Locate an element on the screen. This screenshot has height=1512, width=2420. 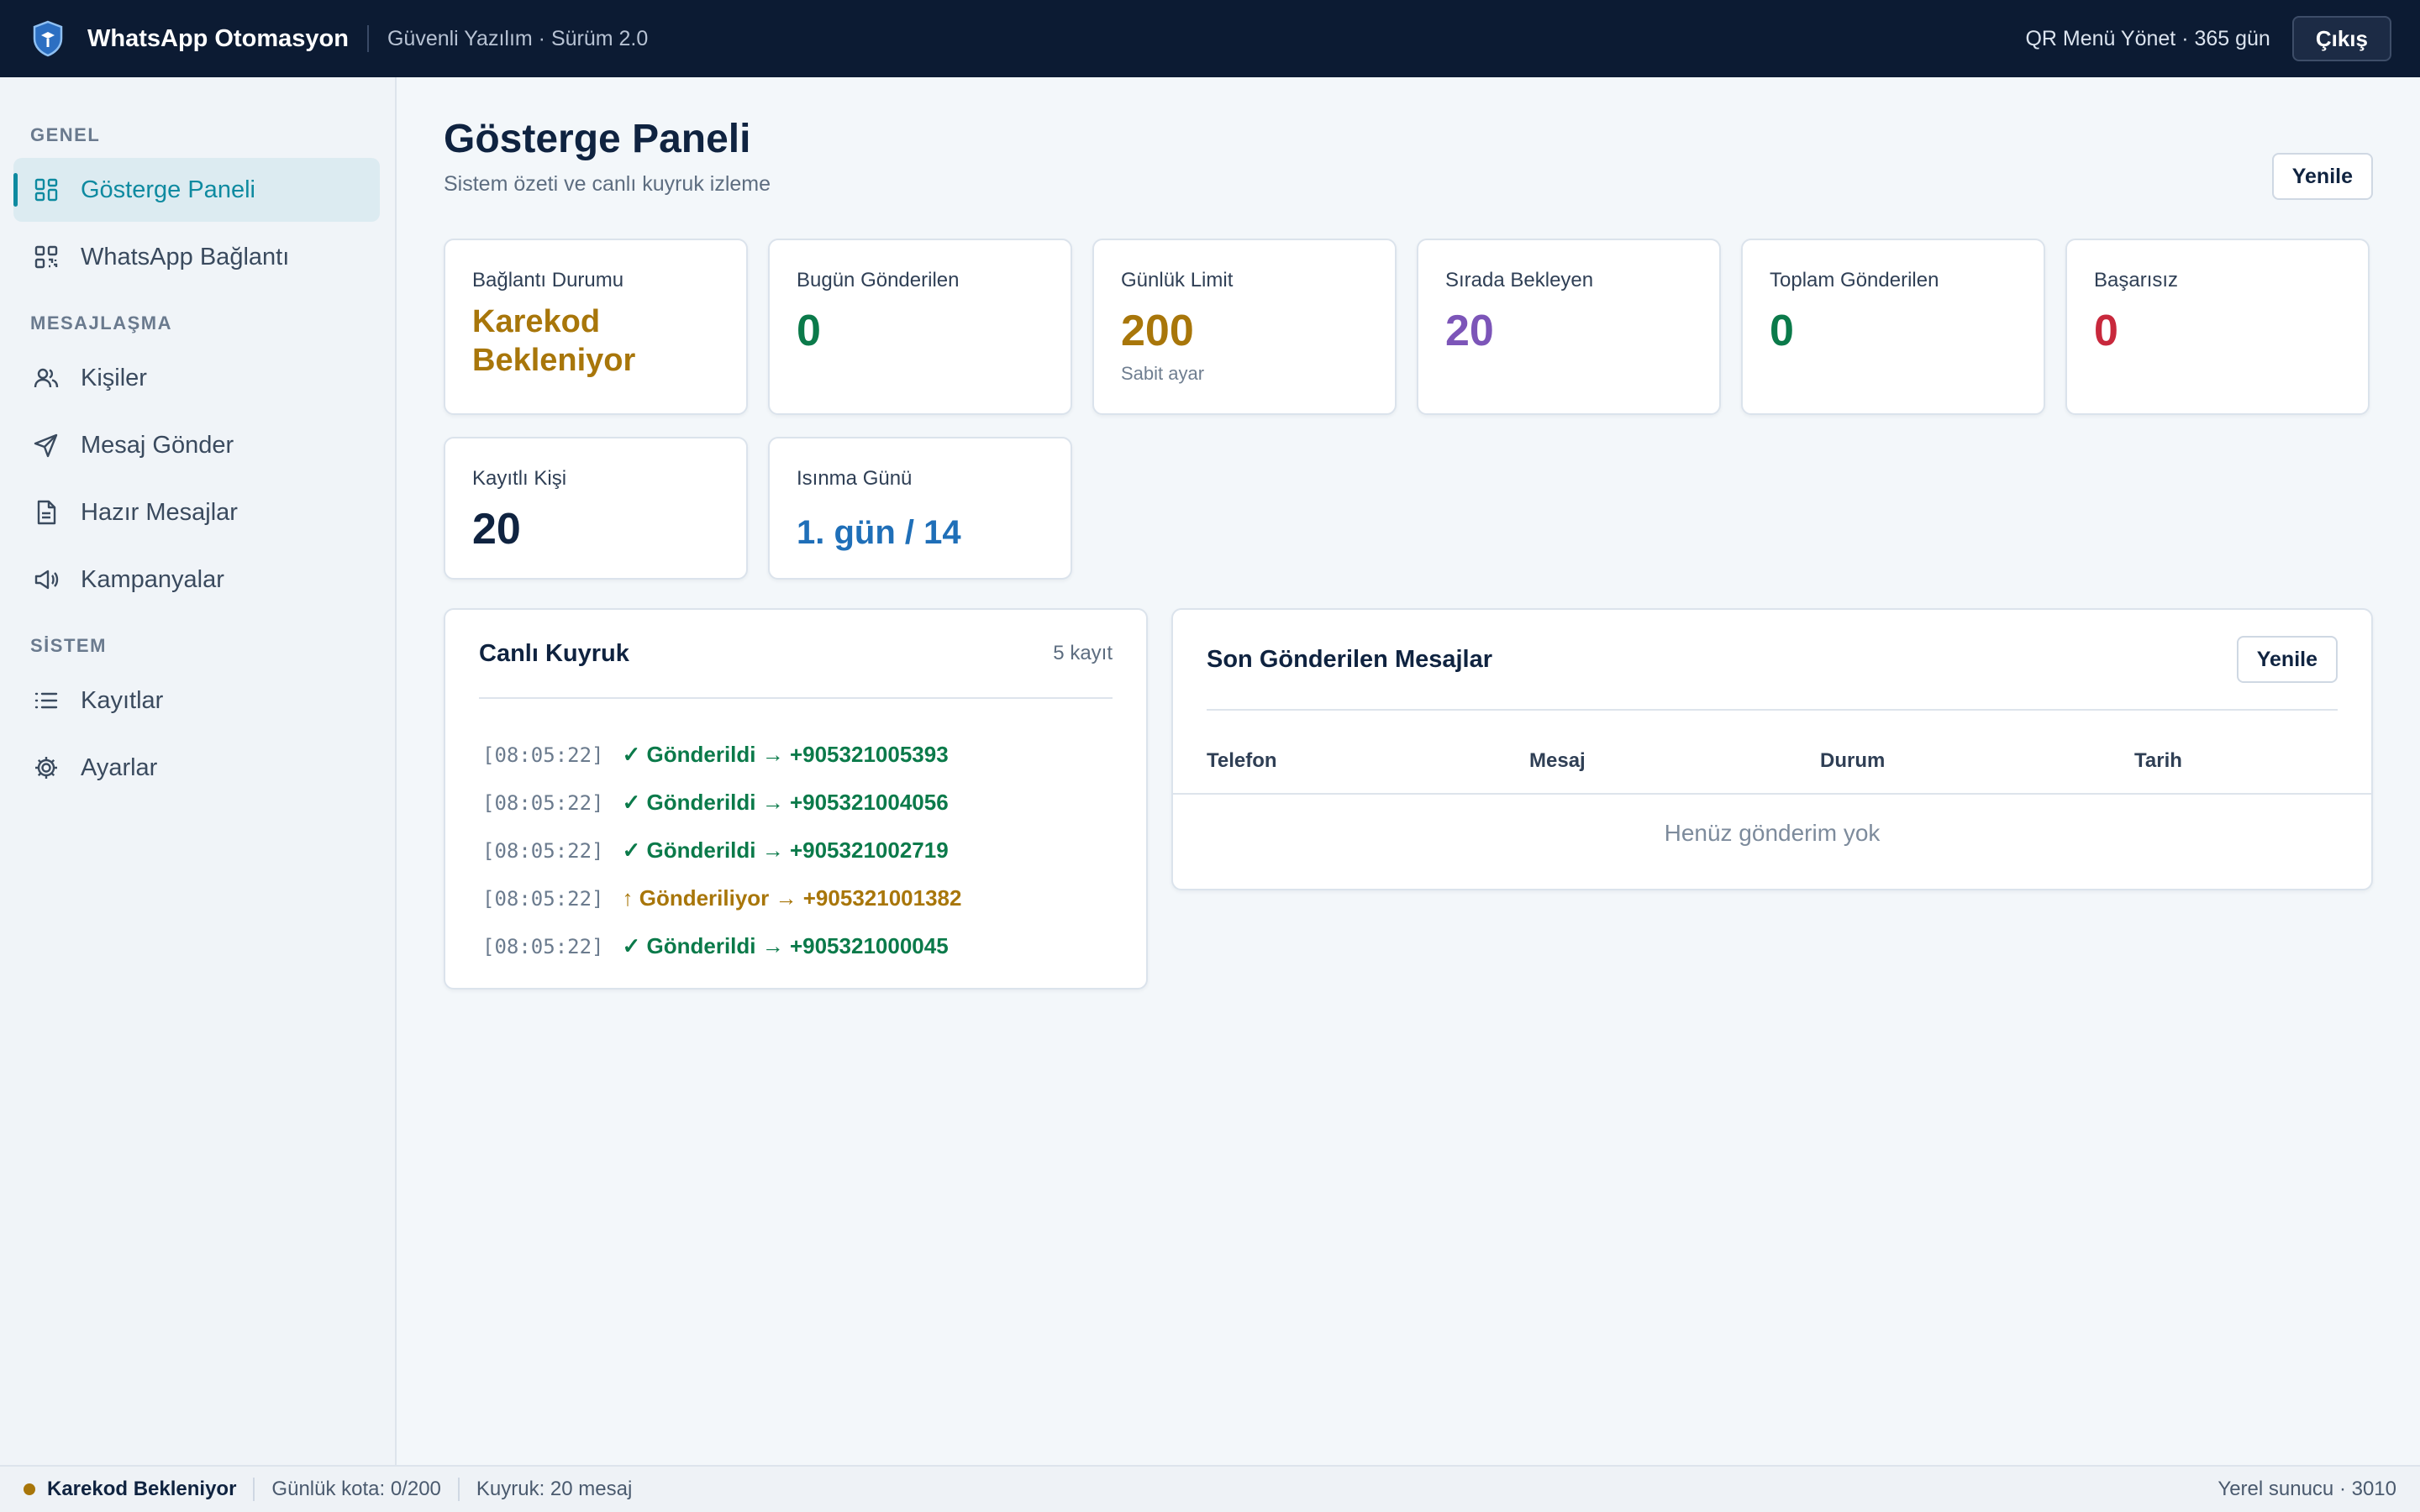
stat-card-queued: Sırada Bekleyen 20 is located at coordinates (1569, 327).